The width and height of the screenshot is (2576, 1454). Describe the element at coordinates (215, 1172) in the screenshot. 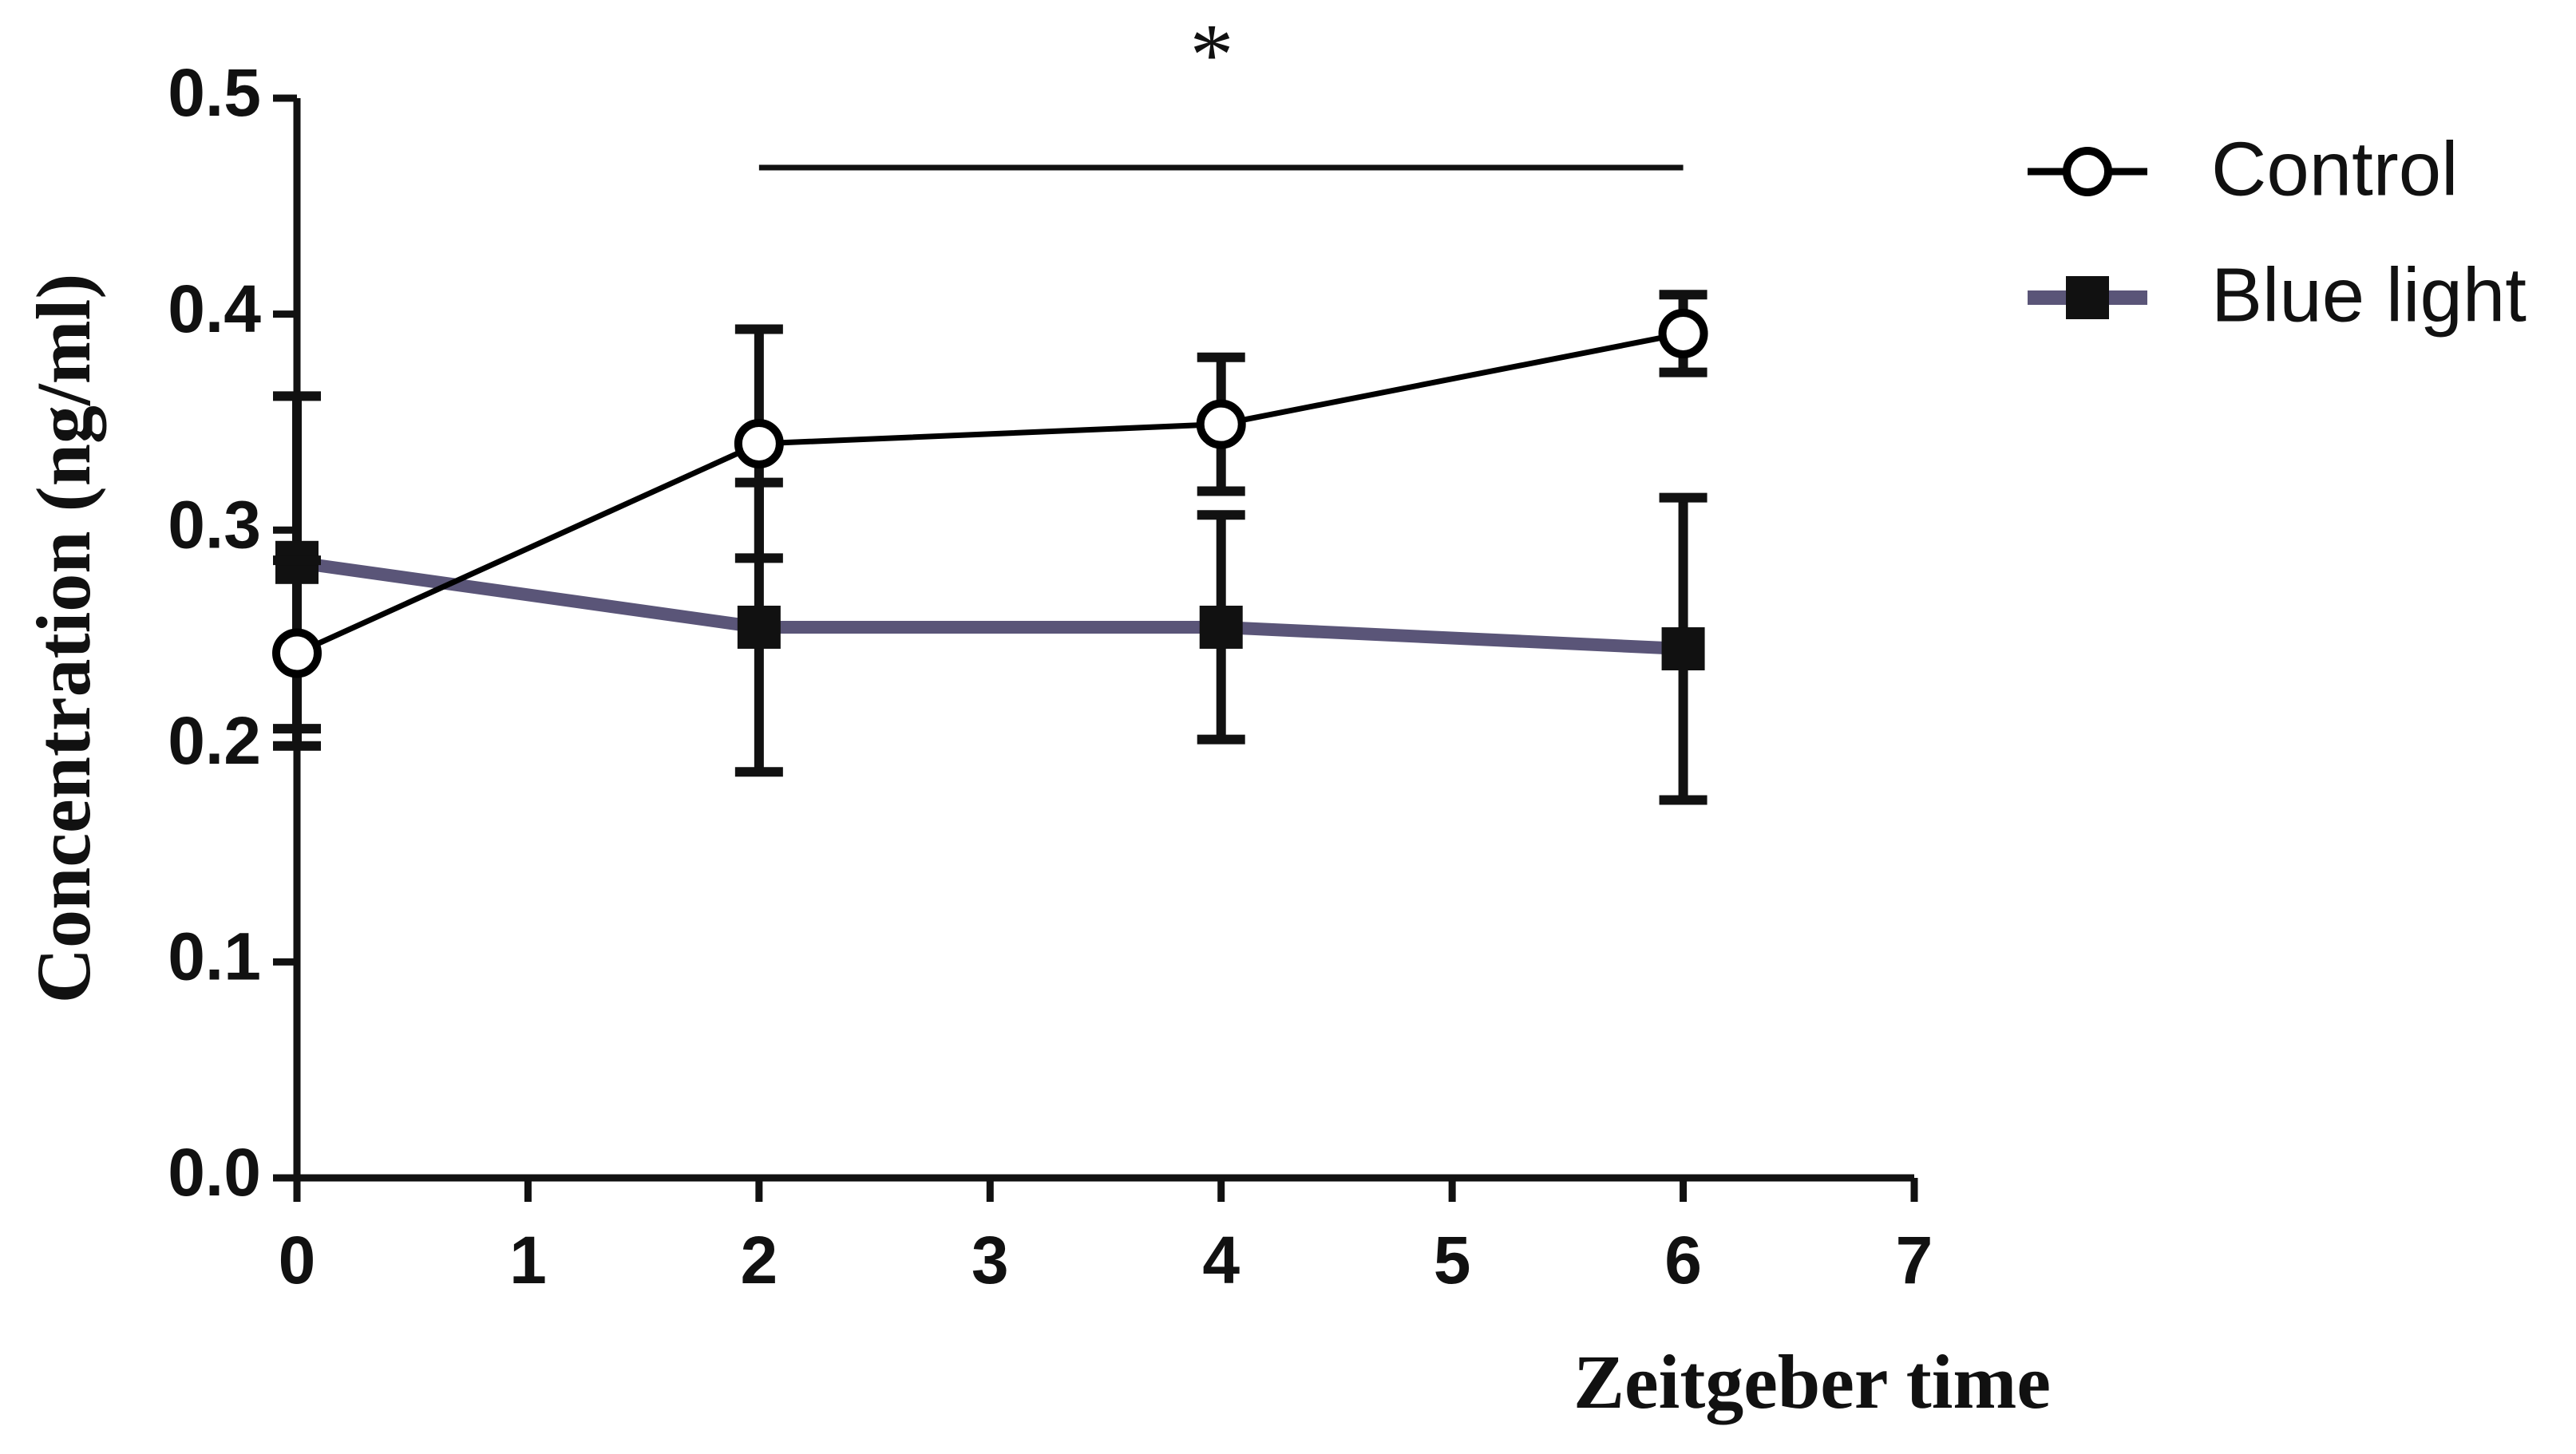

I see `y-tick-label: 0.0` at that location.